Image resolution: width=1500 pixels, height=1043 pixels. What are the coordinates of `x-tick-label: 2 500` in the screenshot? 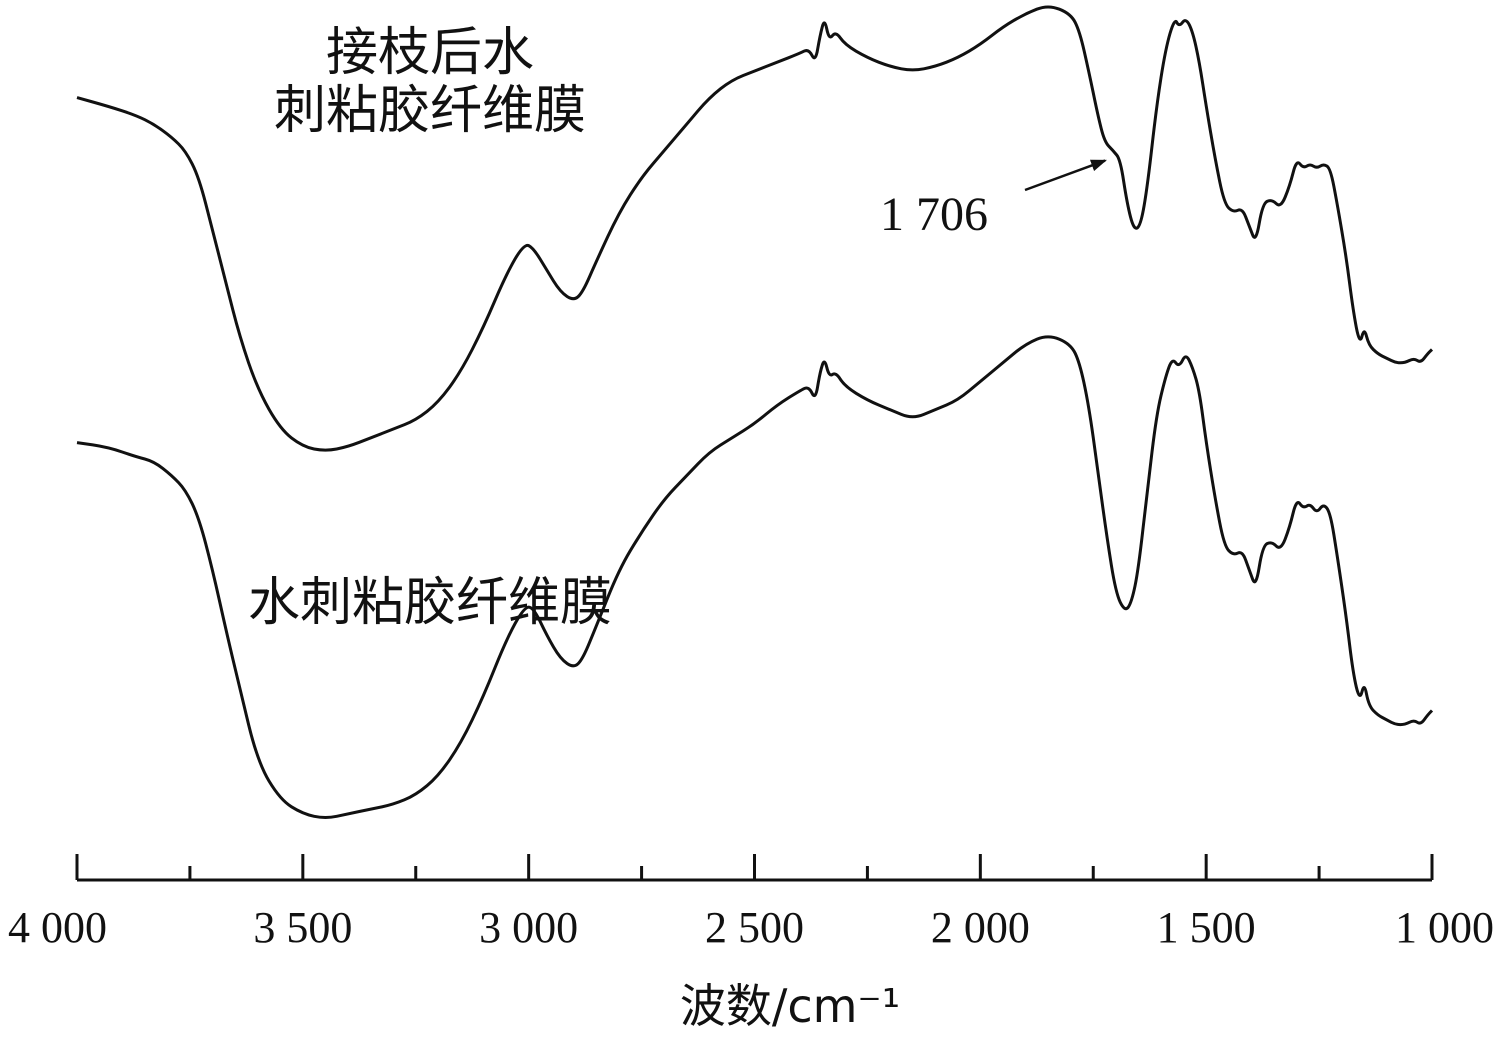 It's located at (754, 927).